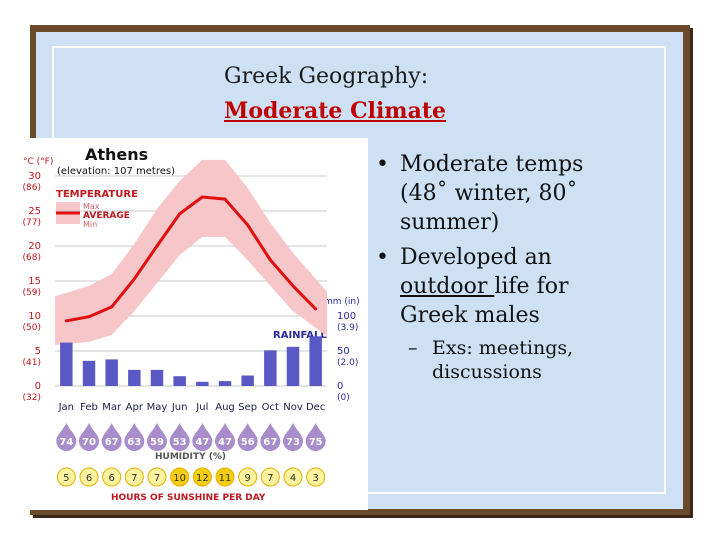 Image resolution: width=720 pixels, height=540 pixels. Describe the element at coordinates (112, 407) in the screenshot. I see `month-tick-label: Mar` at that location.